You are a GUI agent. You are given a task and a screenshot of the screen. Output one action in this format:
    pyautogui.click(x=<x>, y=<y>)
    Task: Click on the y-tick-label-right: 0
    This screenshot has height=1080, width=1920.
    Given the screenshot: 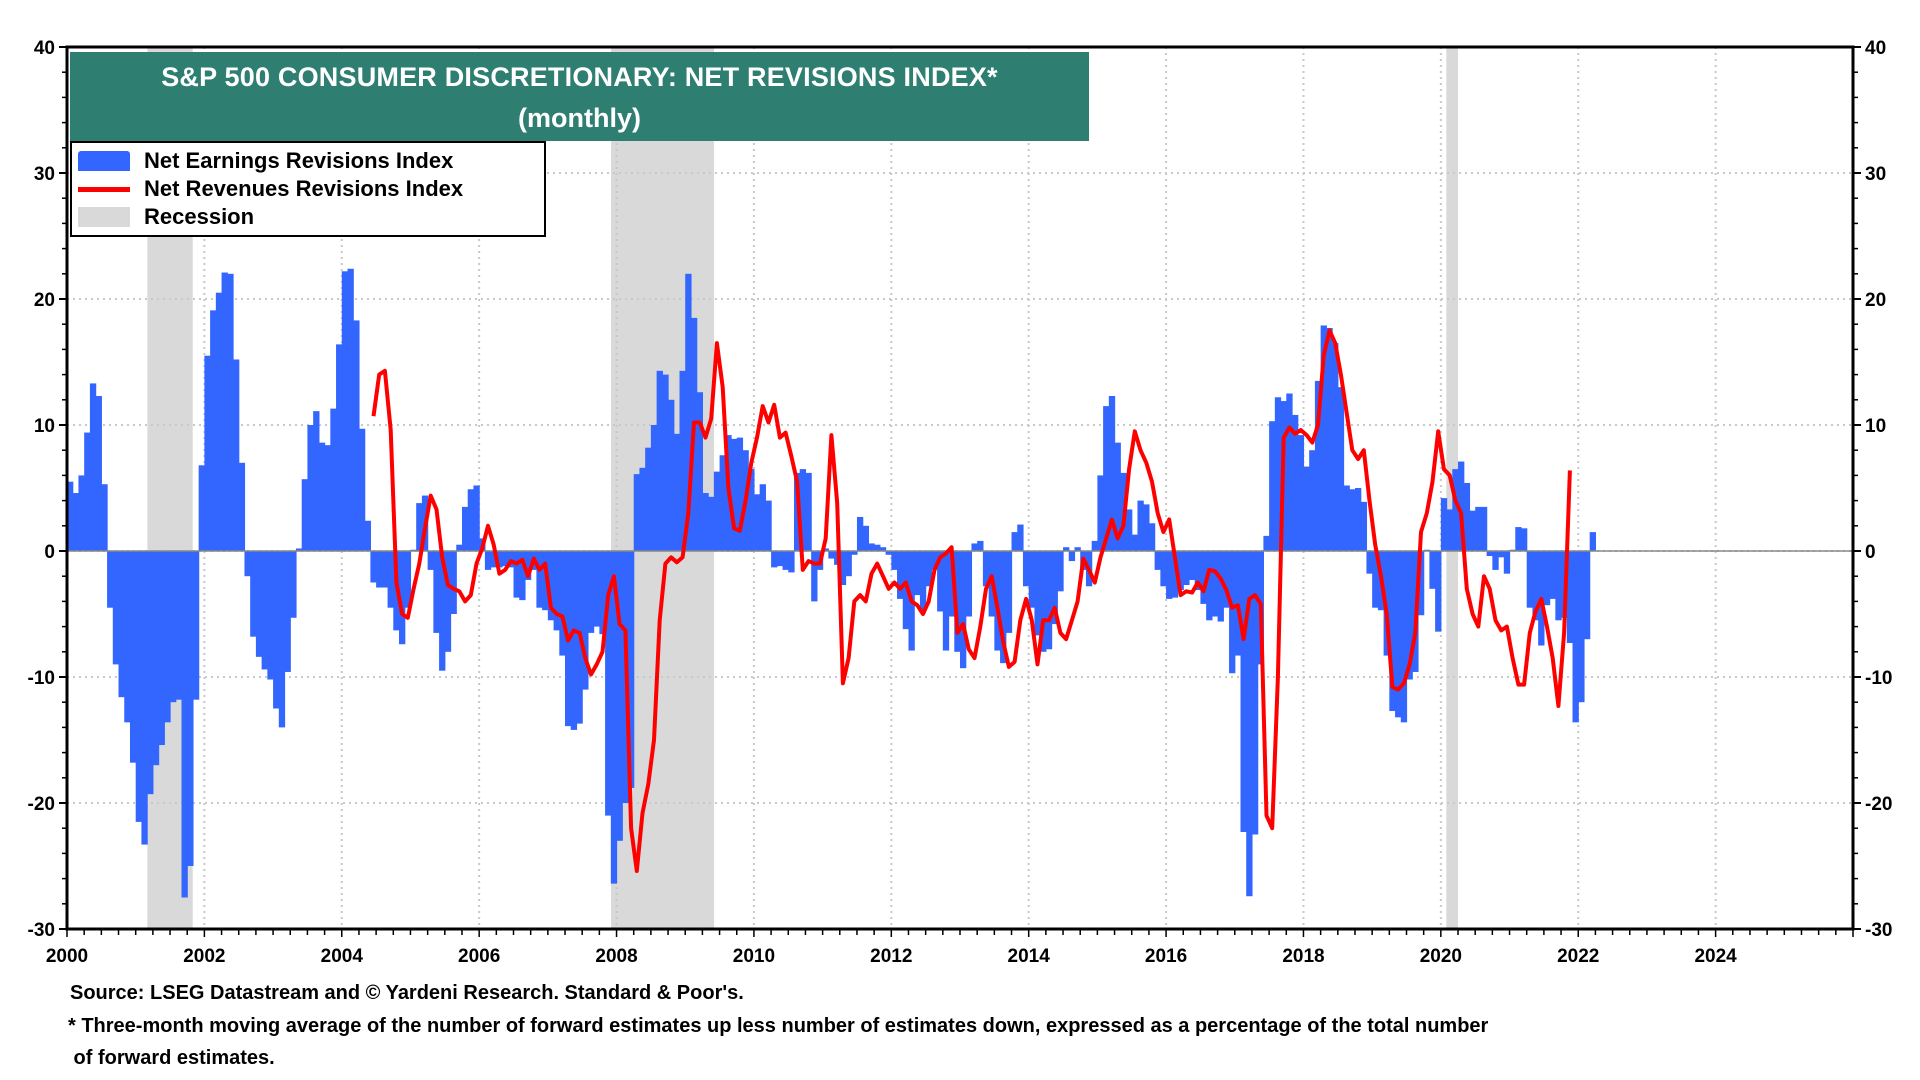 What is the action you would take?
    pyautogui.click(x=1870, y=552)
    